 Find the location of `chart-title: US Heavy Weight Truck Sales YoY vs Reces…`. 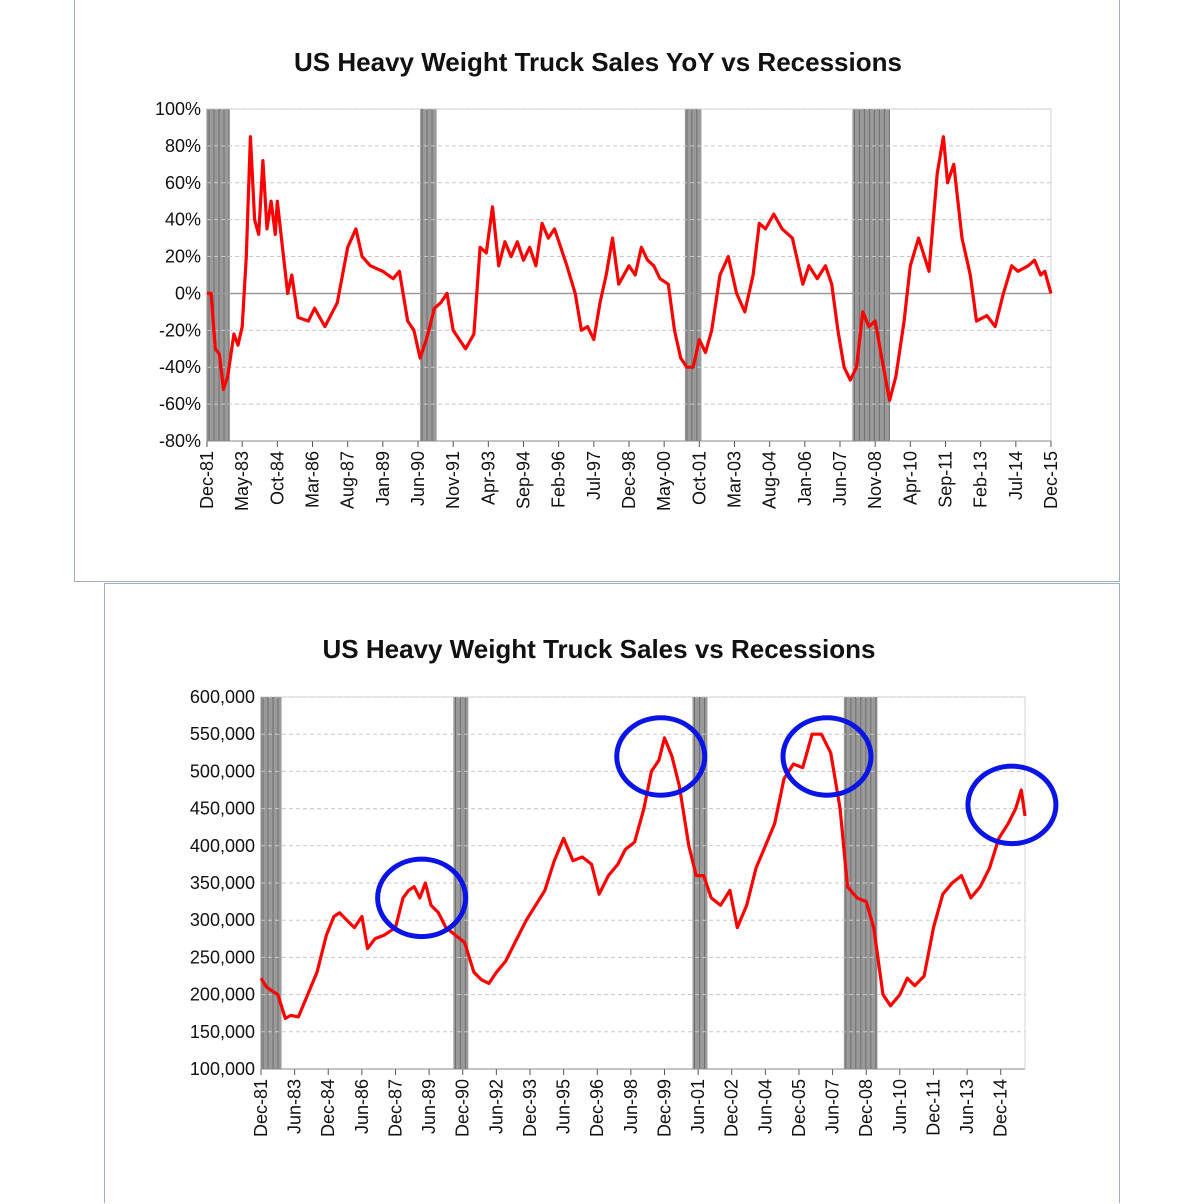

chart-title: US Heavy Weight Truck Sales YoY vs Reces… is located at coordinates (598, 62).